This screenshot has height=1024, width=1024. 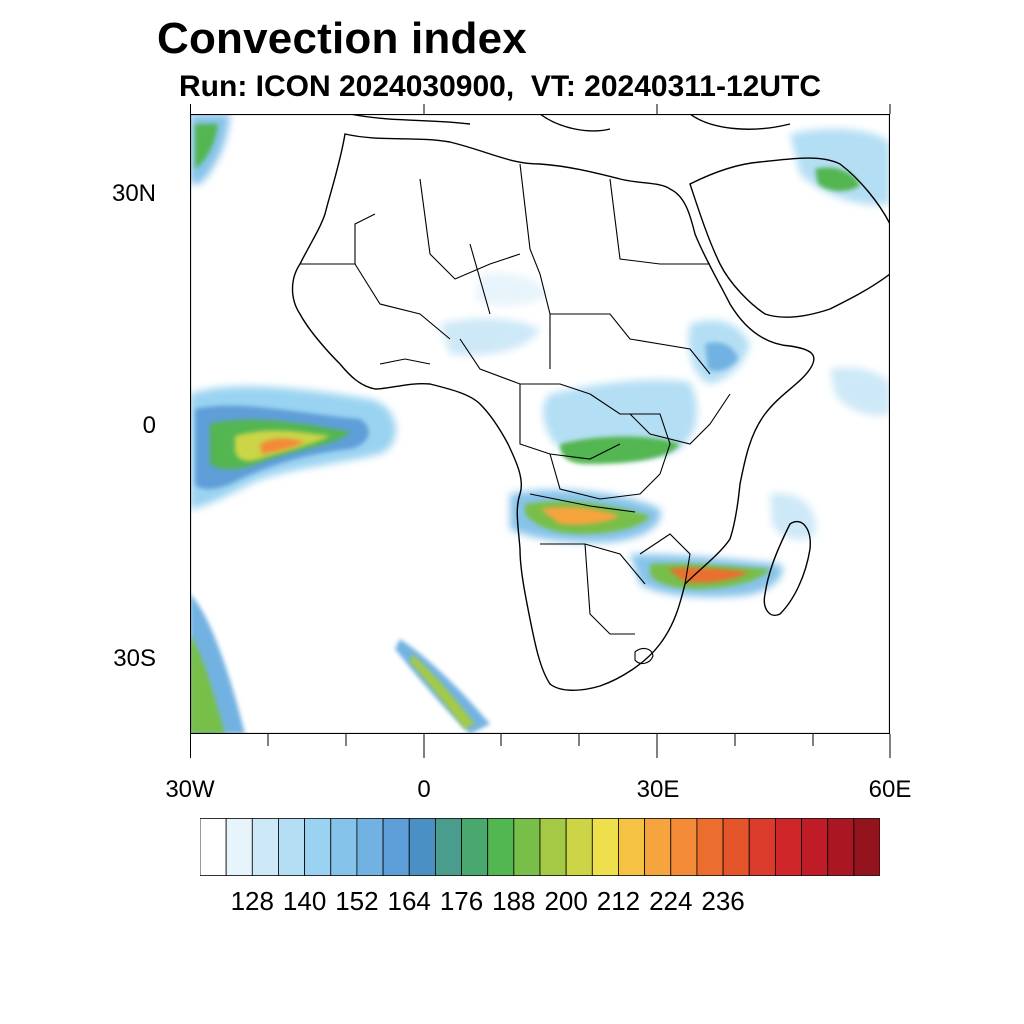 I want to click on colorbar-label: 176, so click(x=461, y=901).